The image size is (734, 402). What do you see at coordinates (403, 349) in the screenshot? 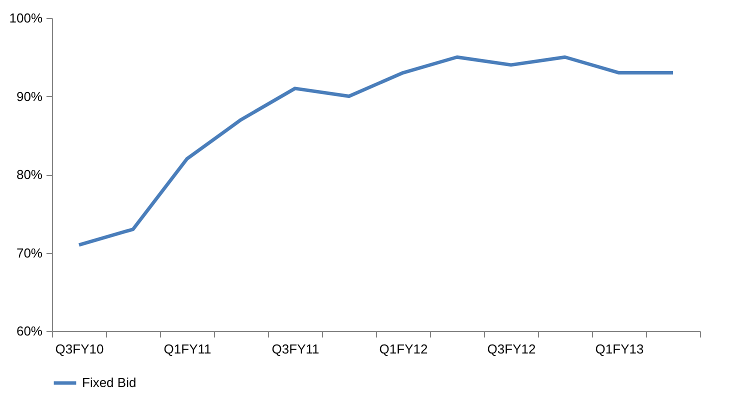
I see `x-tick-label: Q1FY12` at bounding box center [403, 349].